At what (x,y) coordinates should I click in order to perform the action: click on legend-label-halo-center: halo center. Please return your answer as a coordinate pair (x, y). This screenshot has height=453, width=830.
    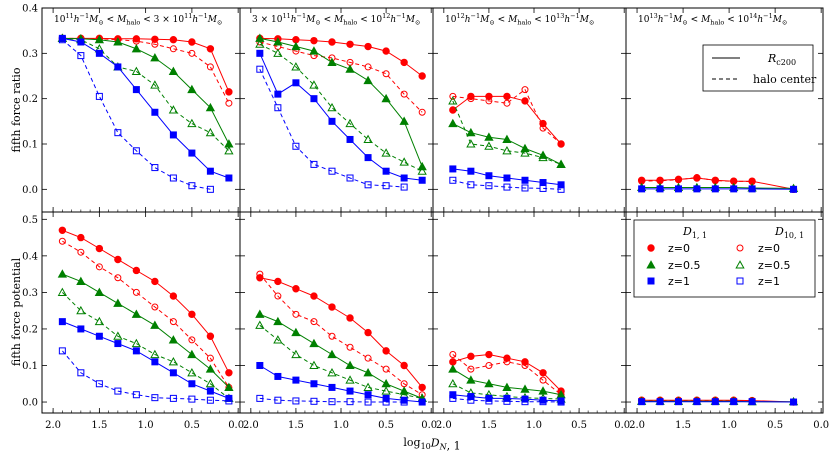
    Looking at the image, I should click on (785, 79).